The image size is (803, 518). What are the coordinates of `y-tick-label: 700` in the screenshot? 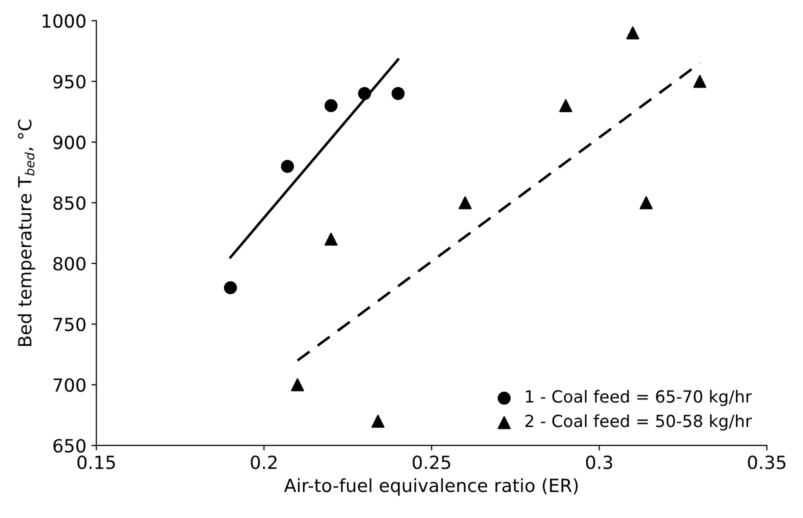 It's located at (70, 385).